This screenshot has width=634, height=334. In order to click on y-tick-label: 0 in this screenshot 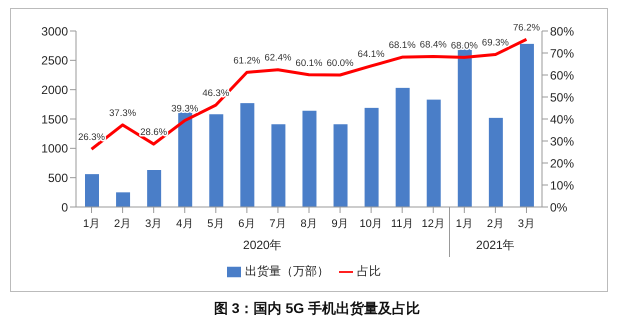, I will do `click(64, 207)`.